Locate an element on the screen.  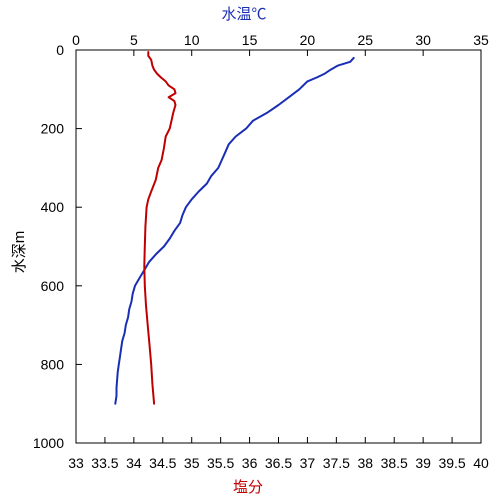
bottom-tick-label: 39.5 is located at coordinates (451, 463).